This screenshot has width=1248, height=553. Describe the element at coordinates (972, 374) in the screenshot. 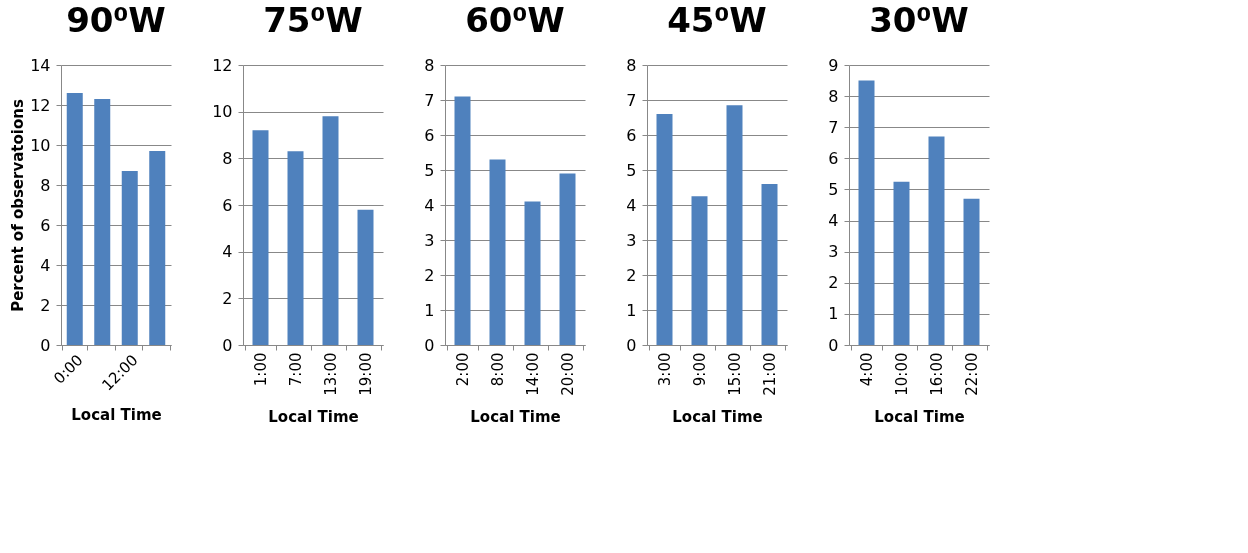

I see `x-tick-label: 22:00` at that location.